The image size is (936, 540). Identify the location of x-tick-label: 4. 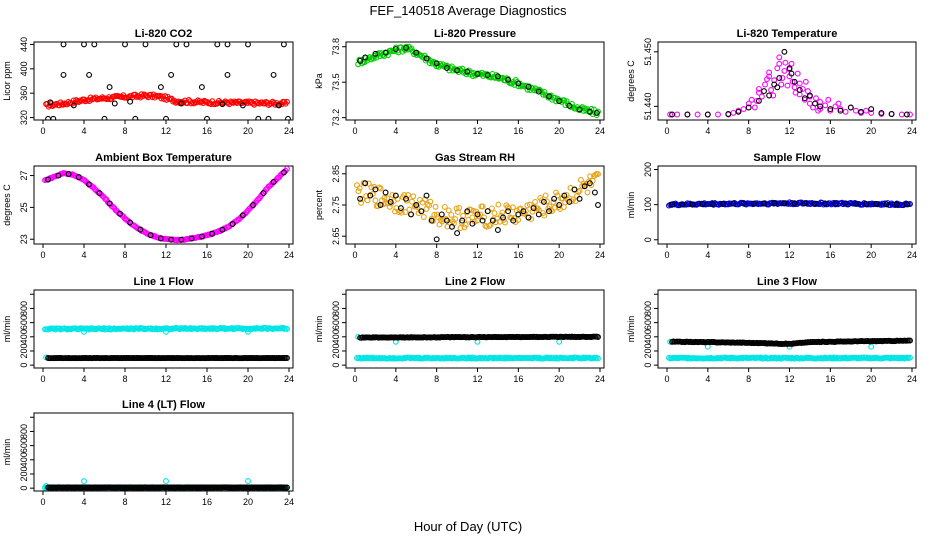
(83, 131).